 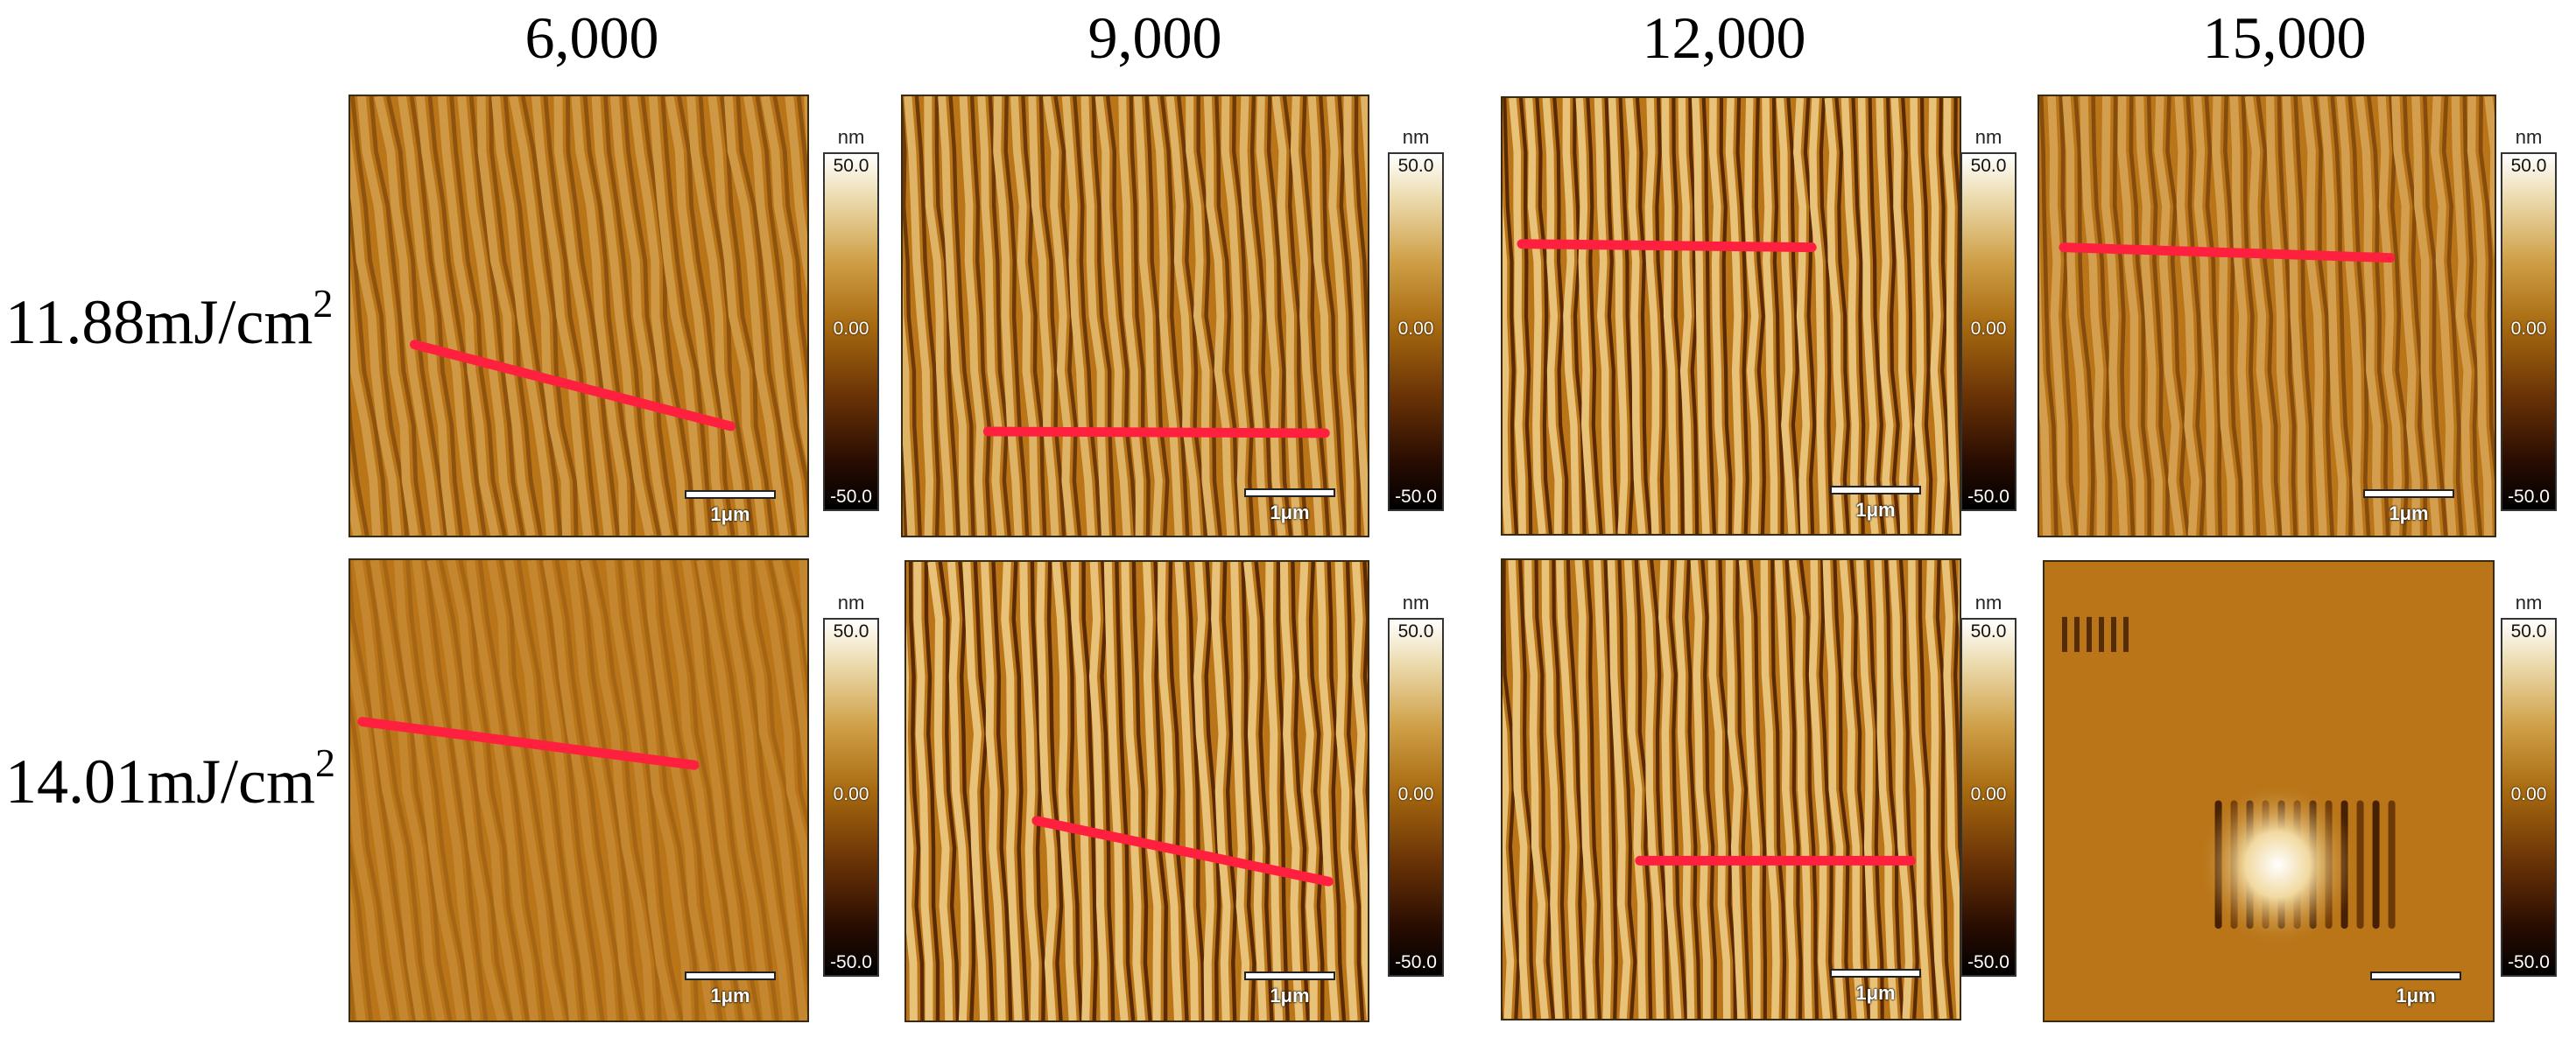 I want to click on afm-image-r1-c4: 1μm, so click(x=2267, y=316).